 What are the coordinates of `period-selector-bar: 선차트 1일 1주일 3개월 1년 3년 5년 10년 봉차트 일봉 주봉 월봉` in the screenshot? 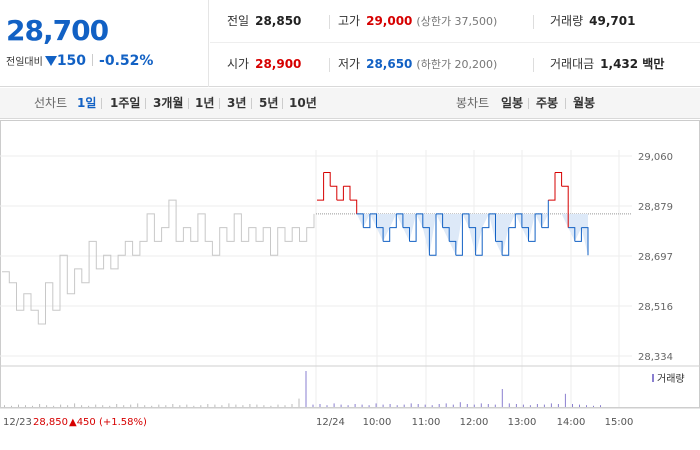 It's located at (350, 103).